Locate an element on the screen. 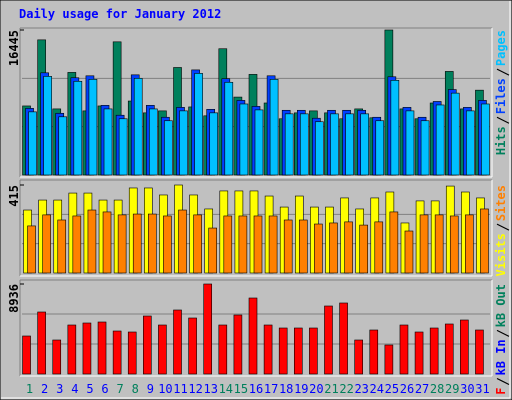 The width and height of the screenshot is (512, 400). legend: Hits Files Pages is located at coordinates (502, 92).